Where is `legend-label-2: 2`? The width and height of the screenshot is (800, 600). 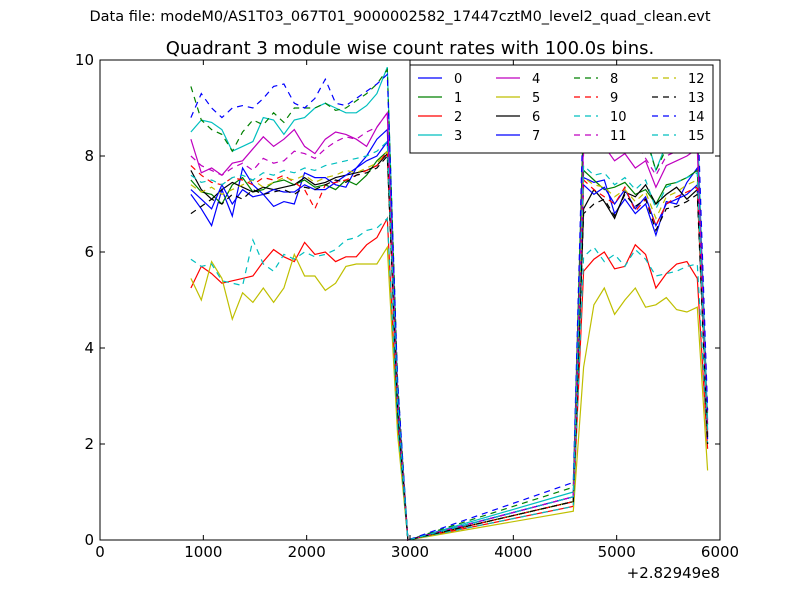 legend-label-2: 2 is located at coordinates (458, 117).